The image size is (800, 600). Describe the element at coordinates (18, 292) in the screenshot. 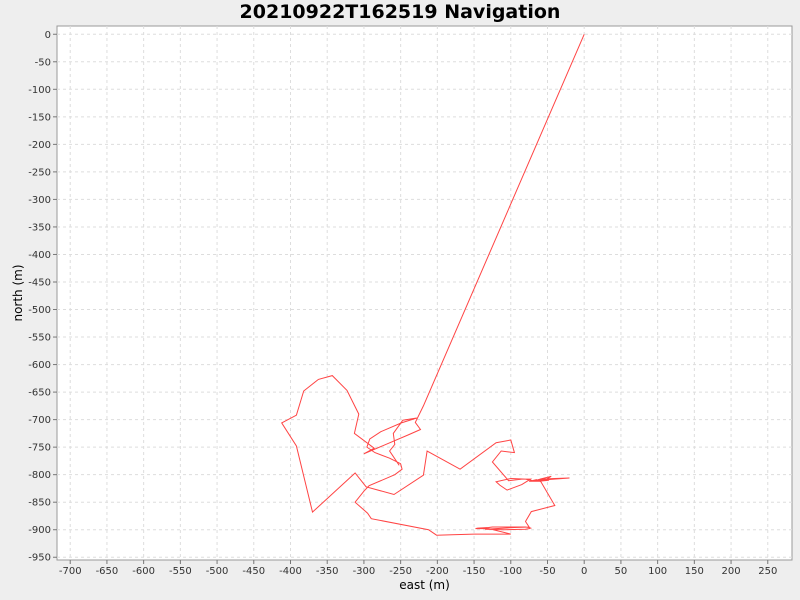

I see `y-axis-label: north (m)` at that location.